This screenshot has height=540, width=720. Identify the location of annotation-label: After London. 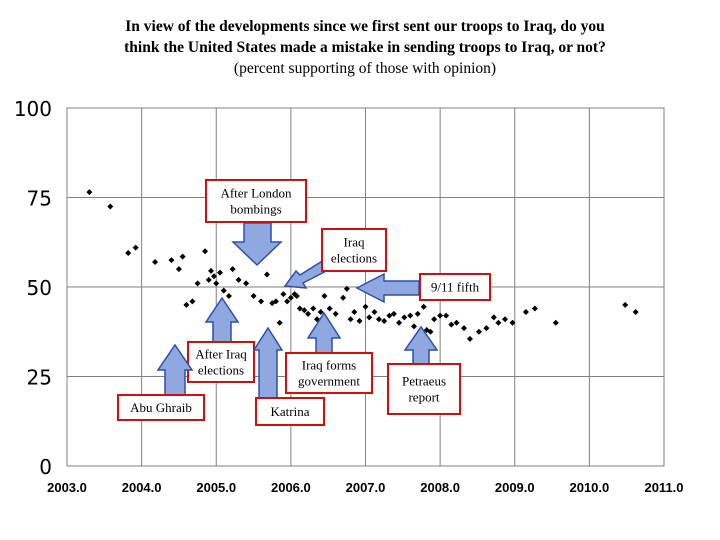
(256, 193).